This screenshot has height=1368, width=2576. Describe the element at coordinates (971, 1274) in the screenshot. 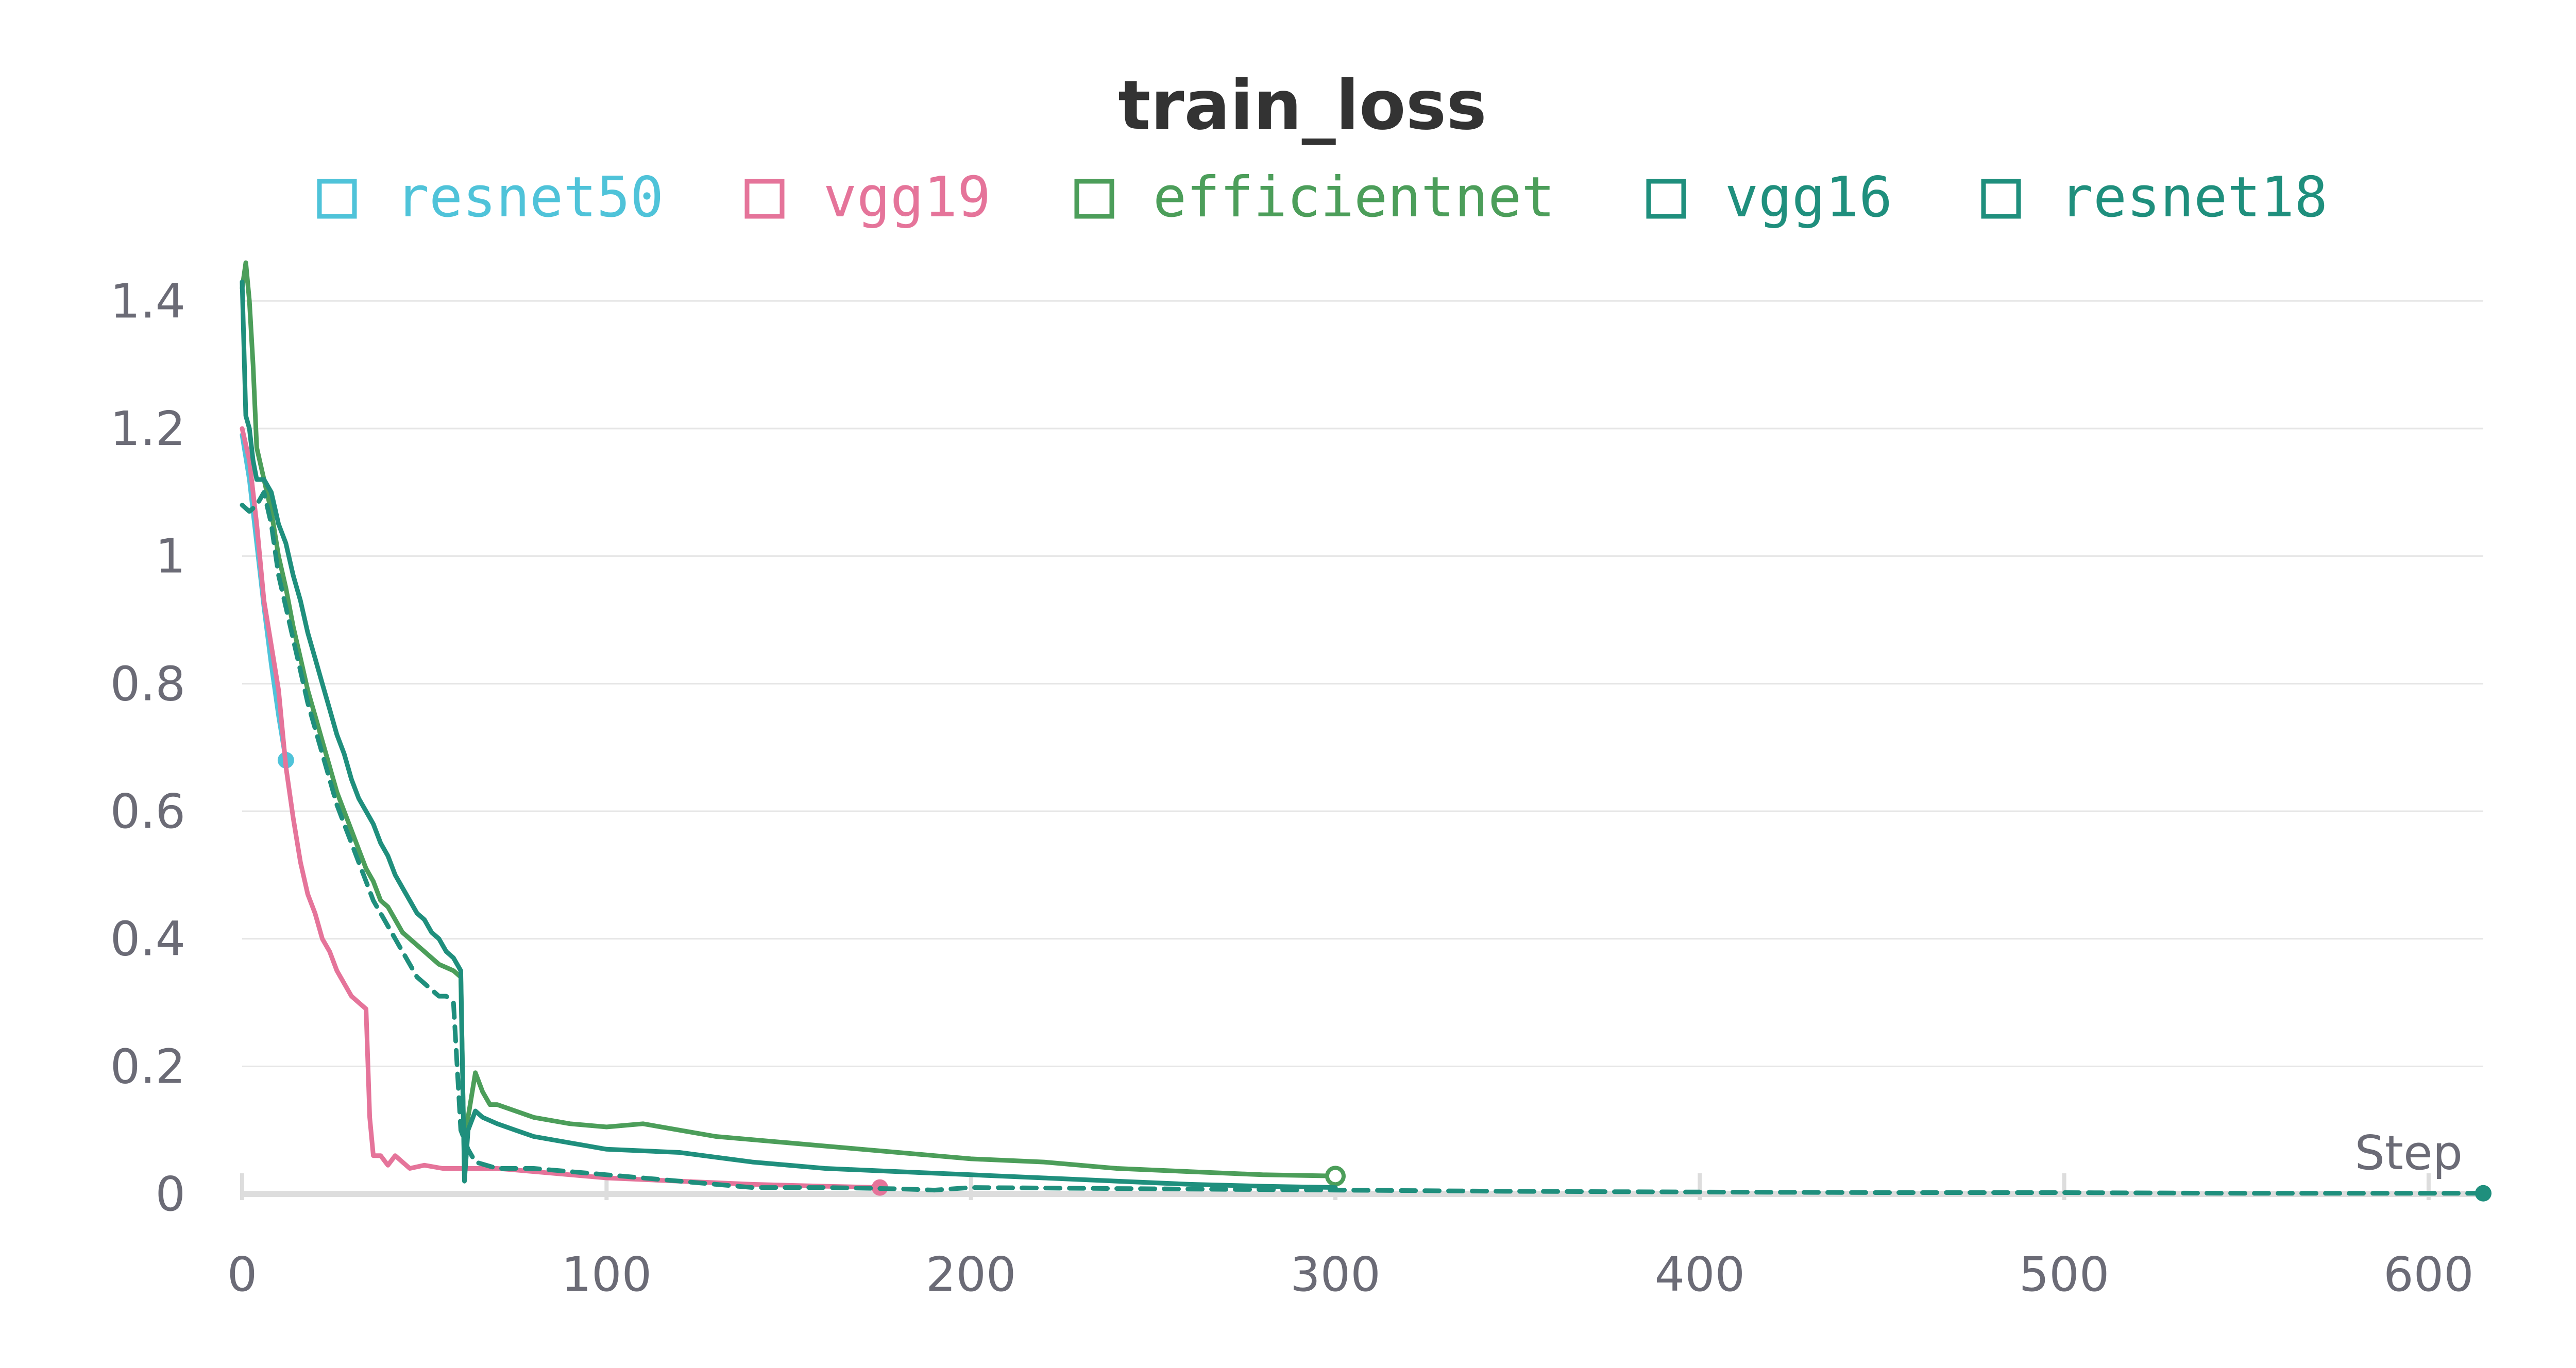

I see `x-tick-label: 200` at that location.